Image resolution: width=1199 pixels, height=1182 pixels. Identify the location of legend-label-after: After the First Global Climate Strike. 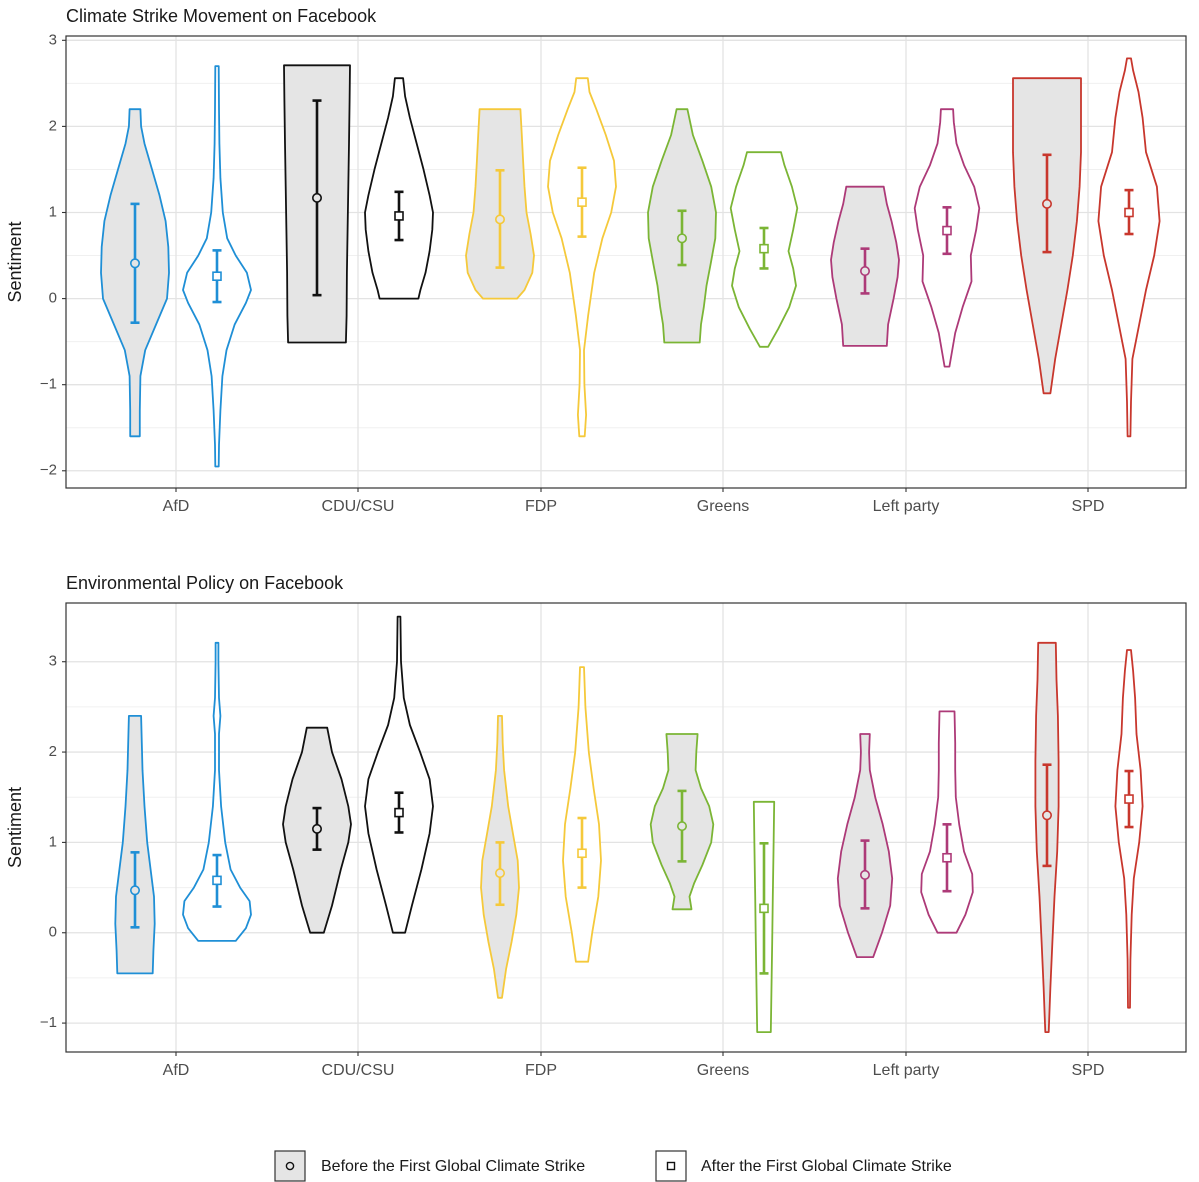
(826, 1166).